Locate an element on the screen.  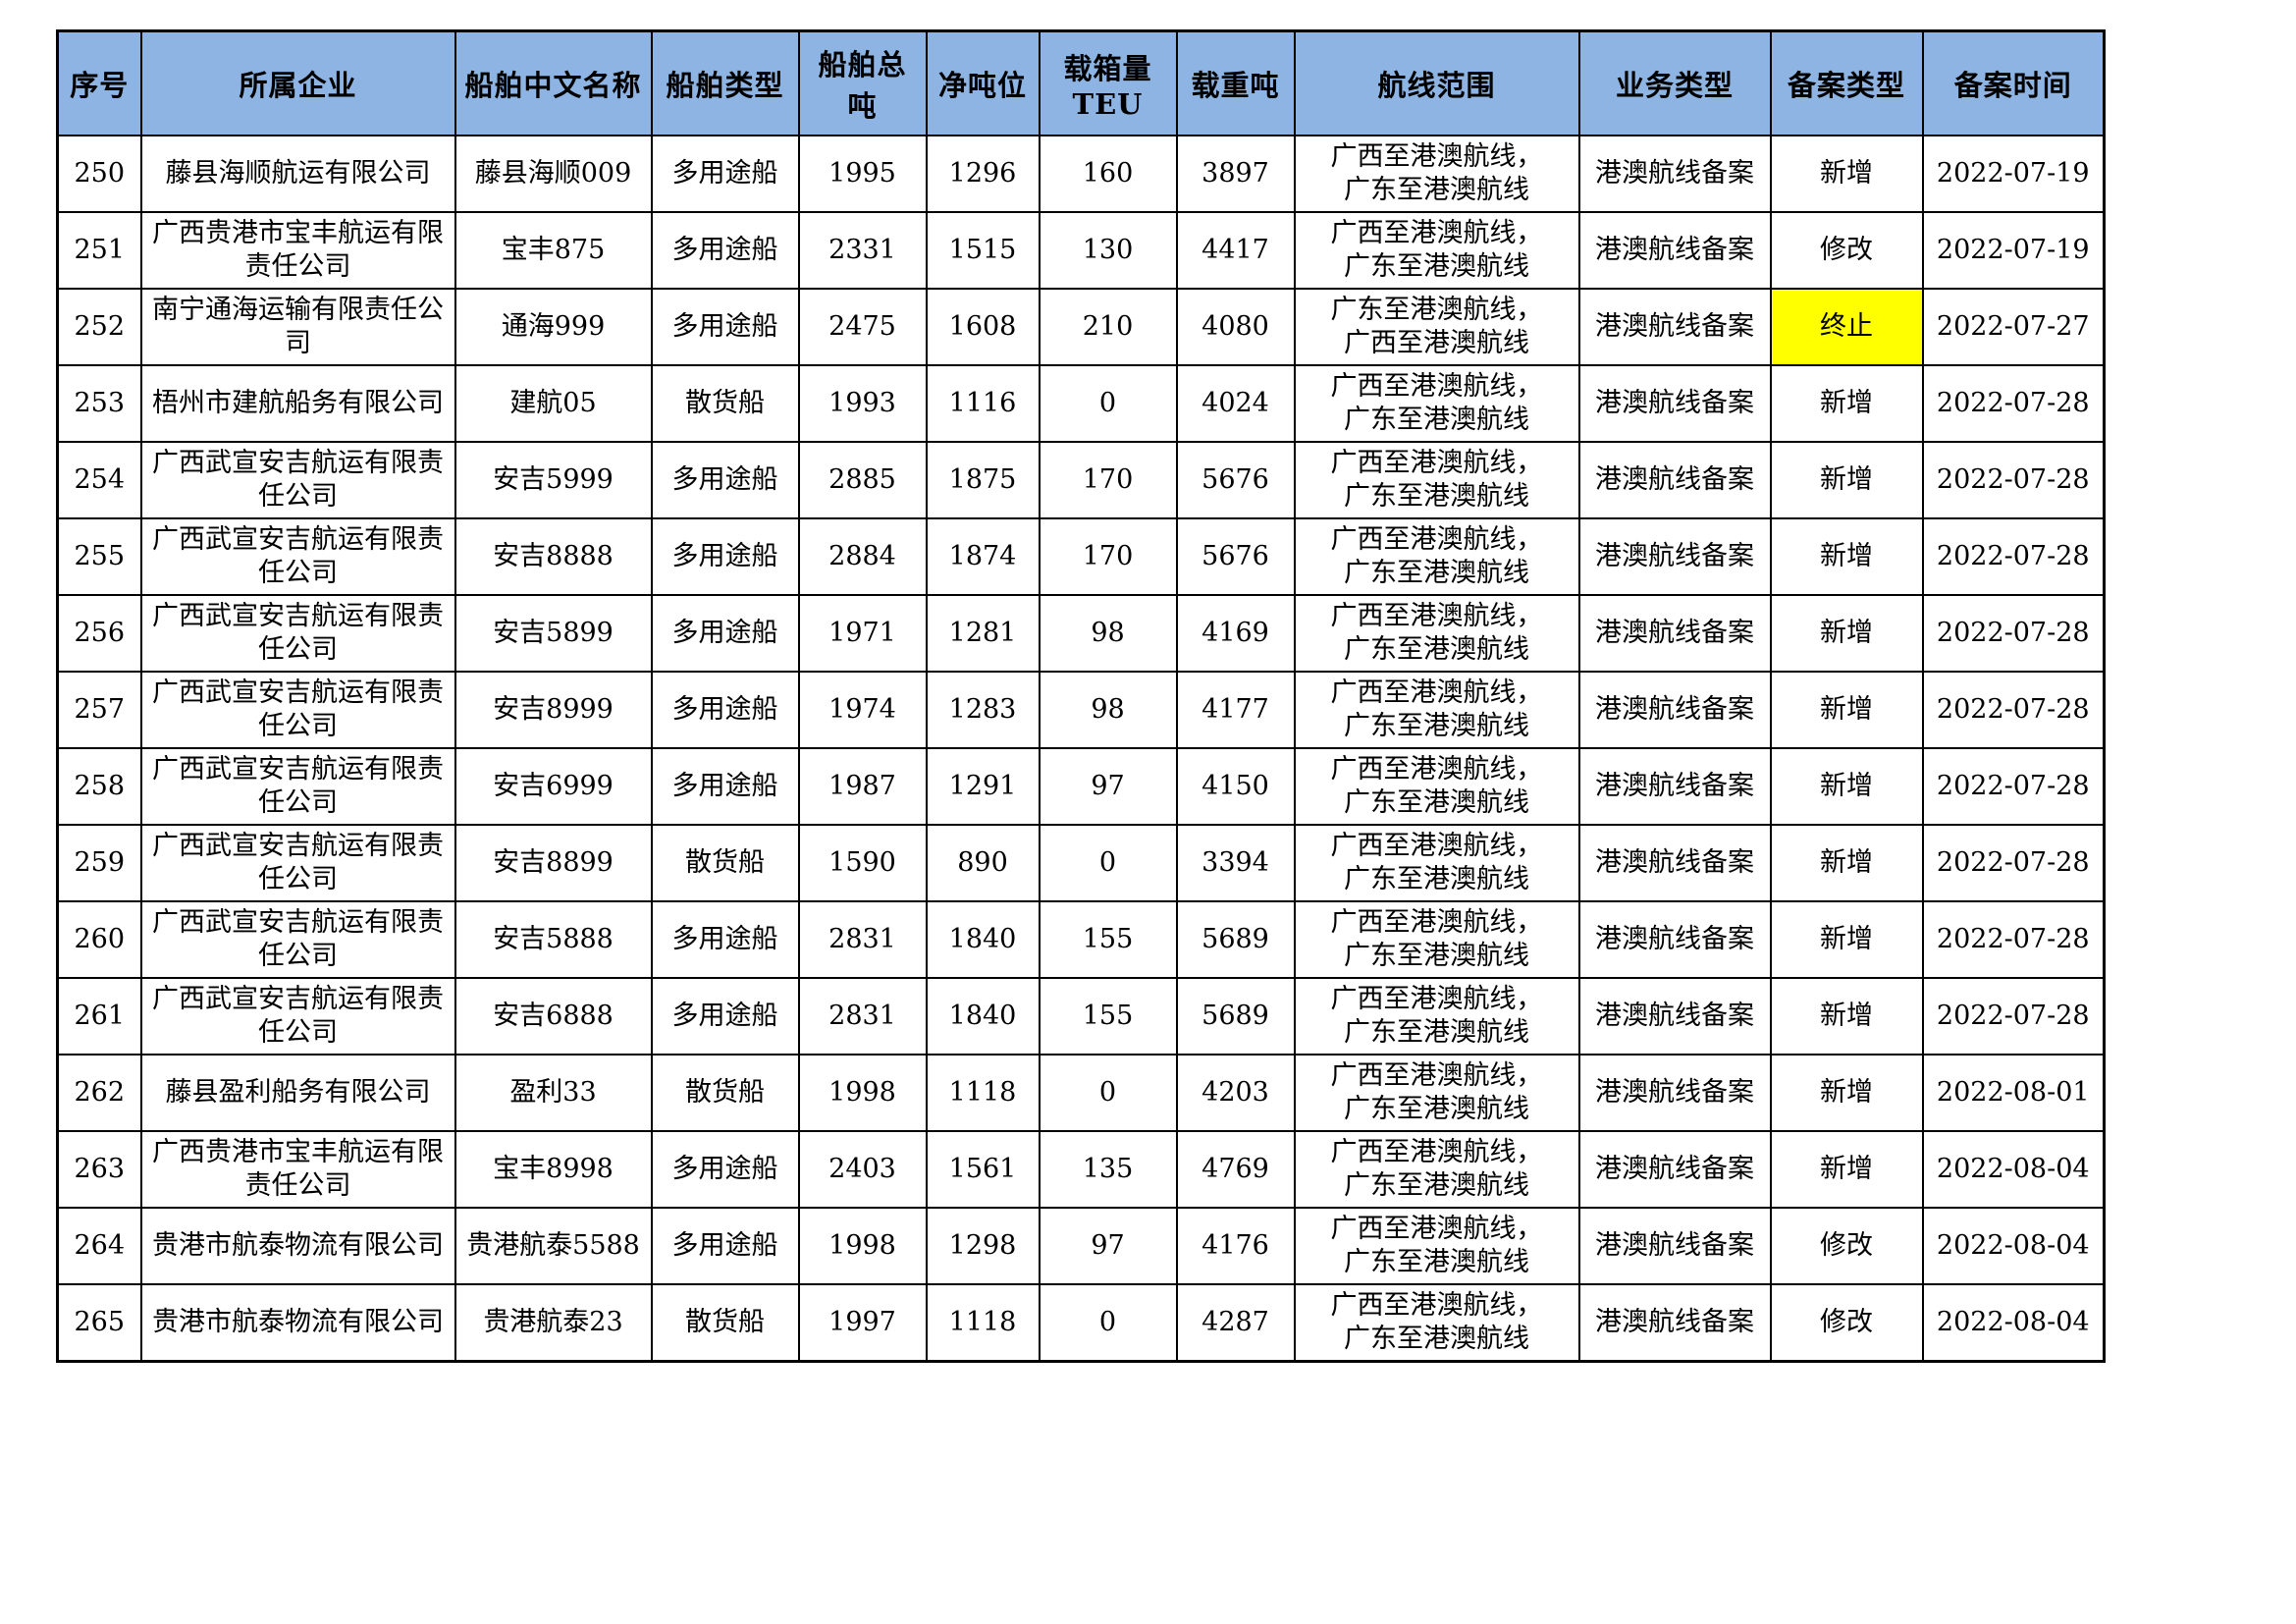
cell-deadweight: 4169 is located at coordinates (1235, 633).